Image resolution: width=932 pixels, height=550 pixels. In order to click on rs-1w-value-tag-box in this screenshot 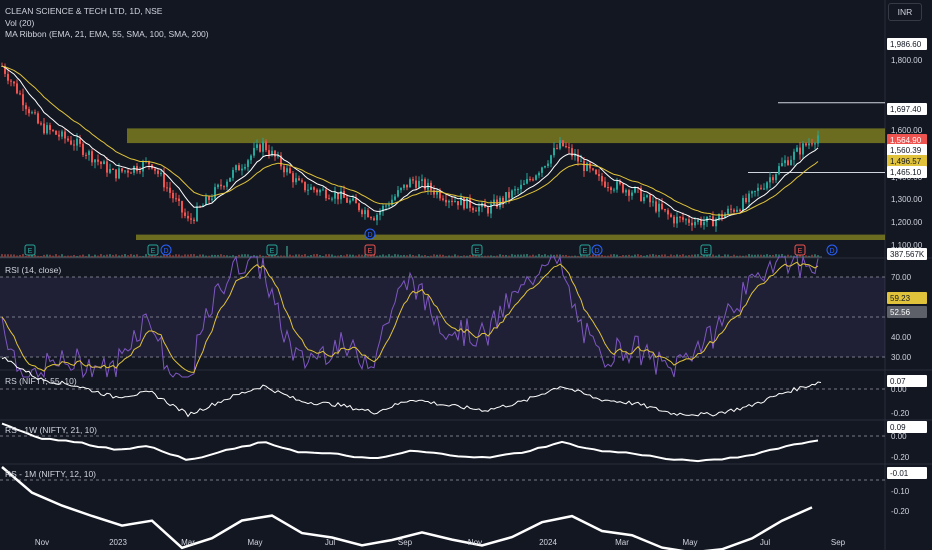, I will do `click(907, 427)`.